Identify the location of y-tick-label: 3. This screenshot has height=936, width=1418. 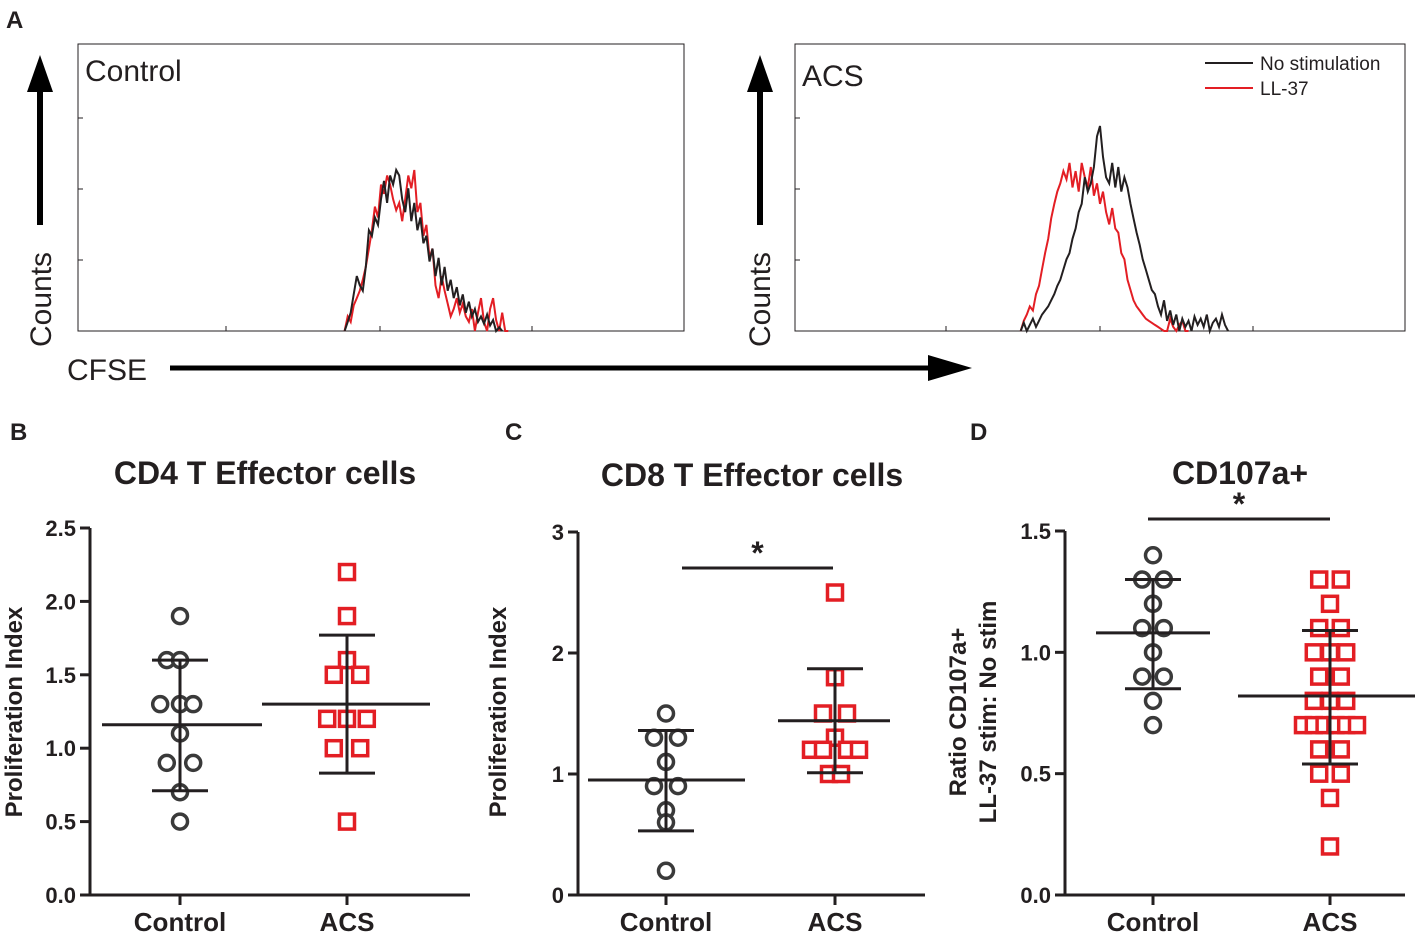
(558, 532).